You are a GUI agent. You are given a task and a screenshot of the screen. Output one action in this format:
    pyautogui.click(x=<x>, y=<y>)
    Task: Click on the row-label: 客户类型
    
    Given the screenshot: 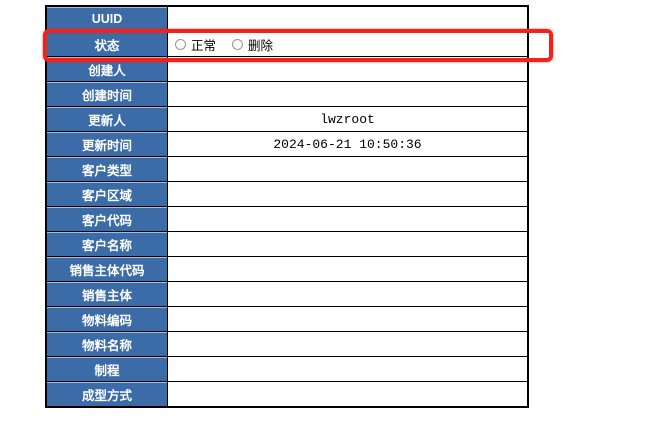 What is the action you would take?
    pyautogui.click(x=106, y=169)
    